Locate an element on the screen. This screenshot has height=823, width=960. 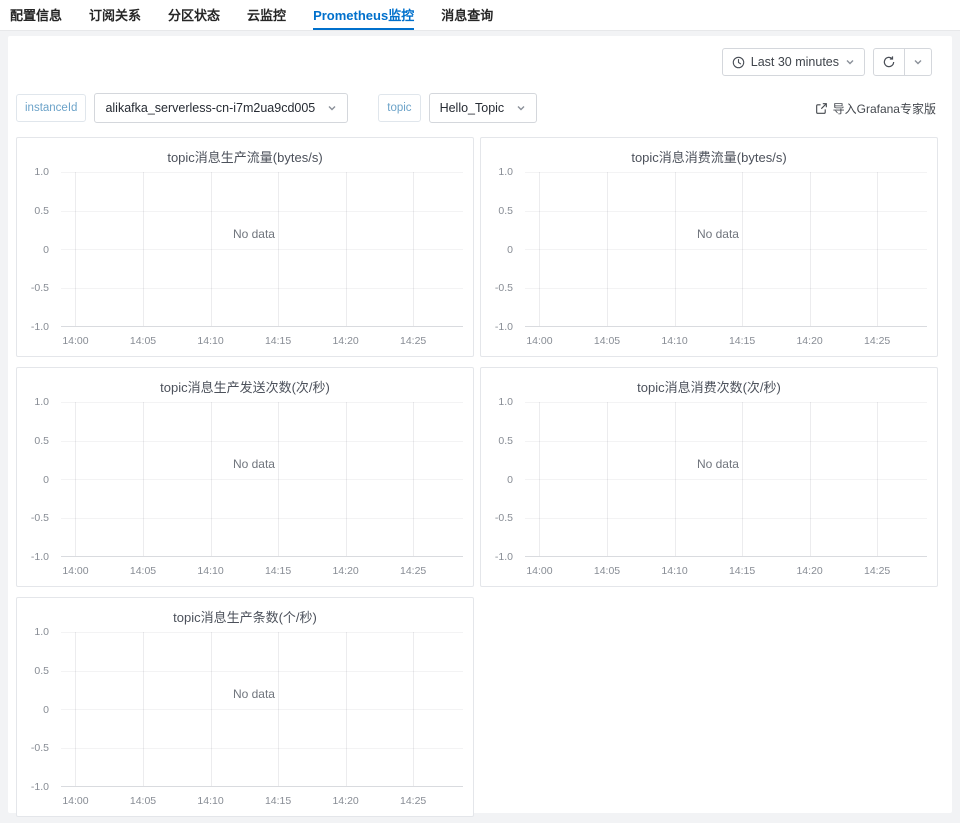
tab-label: 消息查询 is located at coordinates (467, 15).